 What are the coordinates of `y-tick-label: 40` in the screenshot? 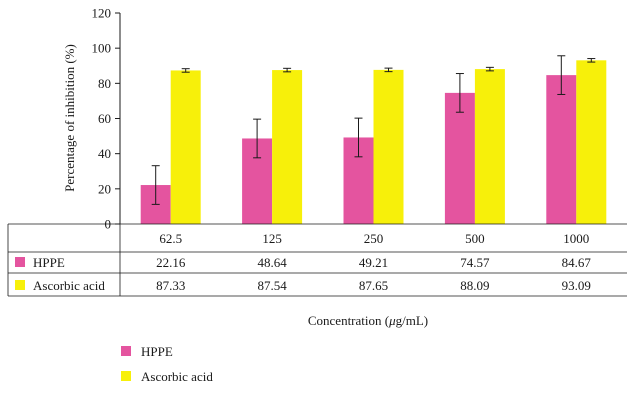 It's located at (104, 153).